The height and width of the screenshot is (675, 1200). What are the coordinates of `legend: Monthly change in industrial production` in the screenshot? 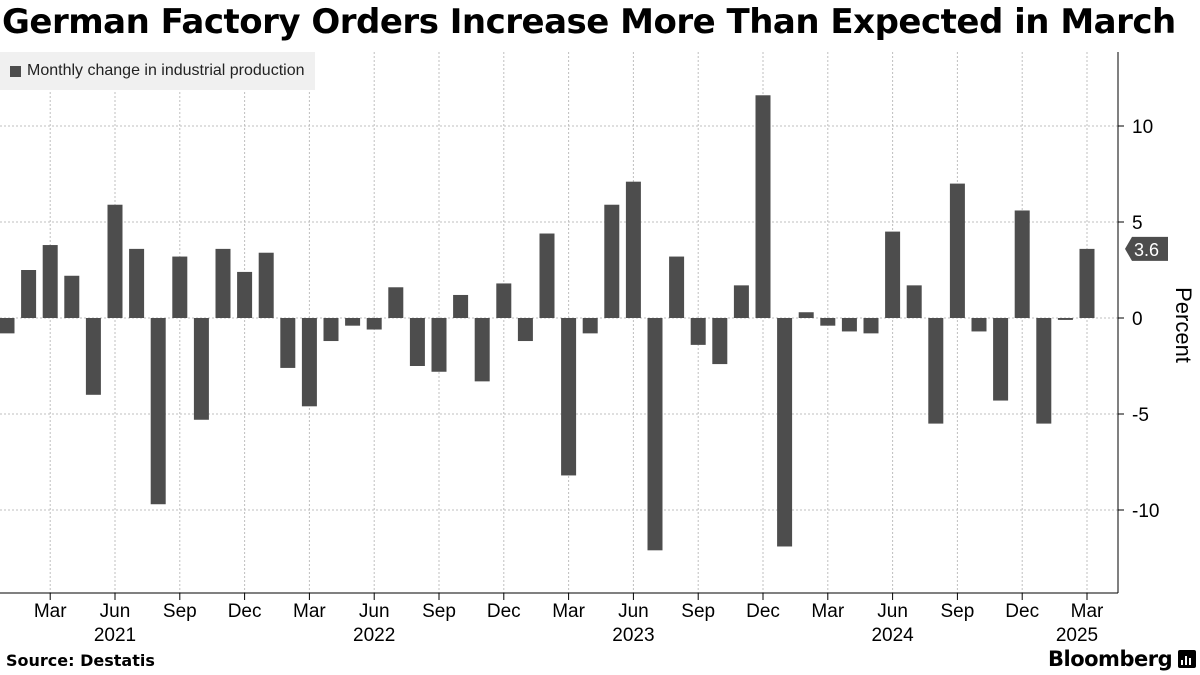 It's located at (157, 71).